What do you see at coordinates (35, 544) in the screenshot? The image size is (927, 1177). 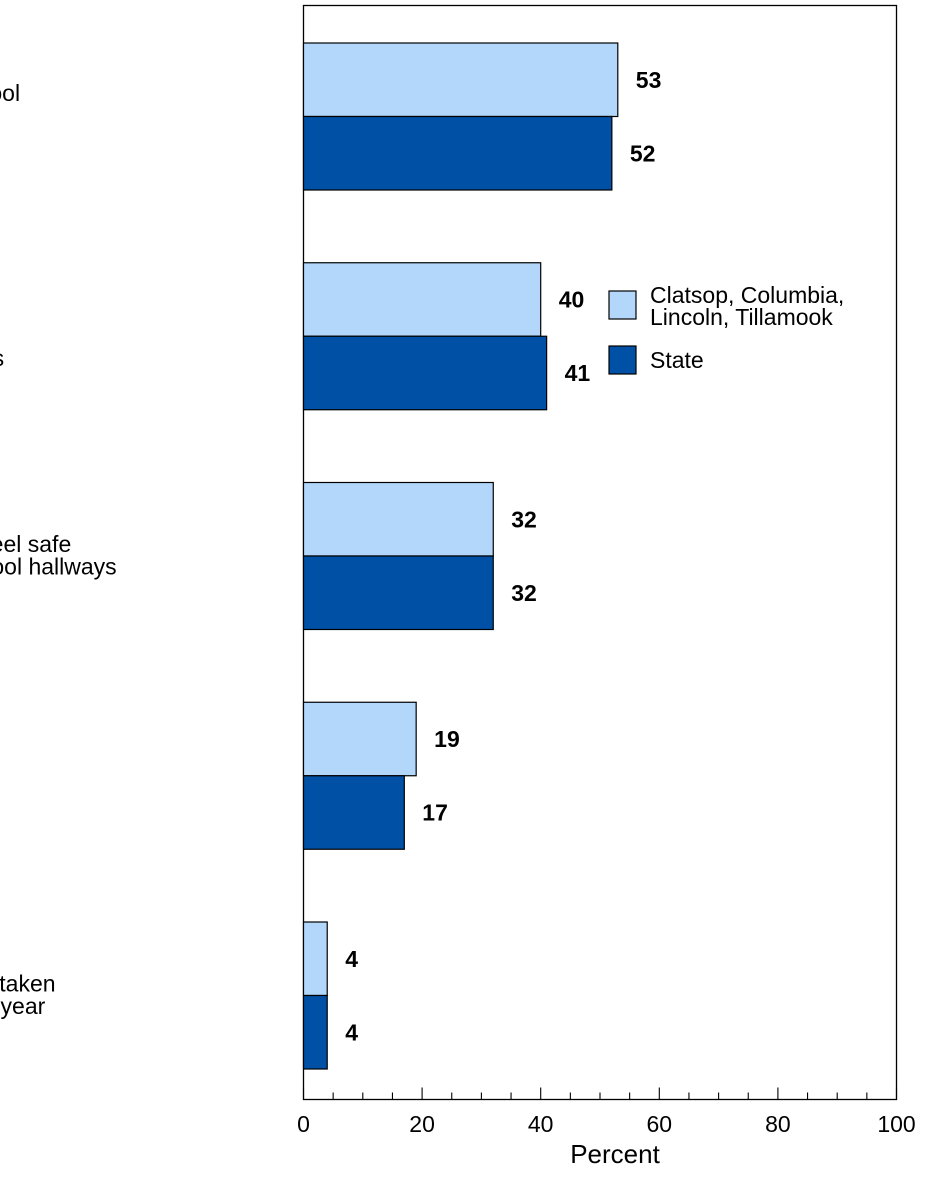 I see `category-label-line: Don't feel safe` at bounding box center [35, 544].